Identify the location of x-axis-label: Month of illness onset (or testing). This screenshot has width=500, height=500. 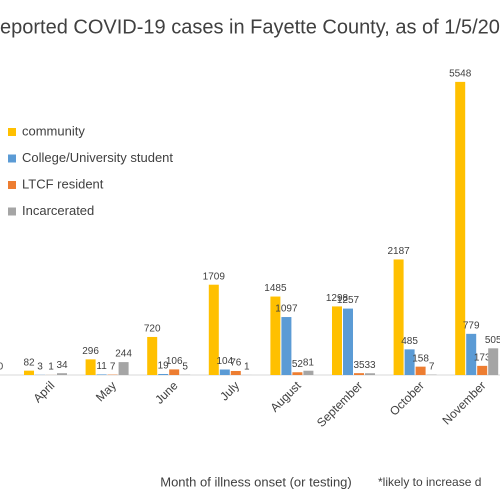
(255, 481).